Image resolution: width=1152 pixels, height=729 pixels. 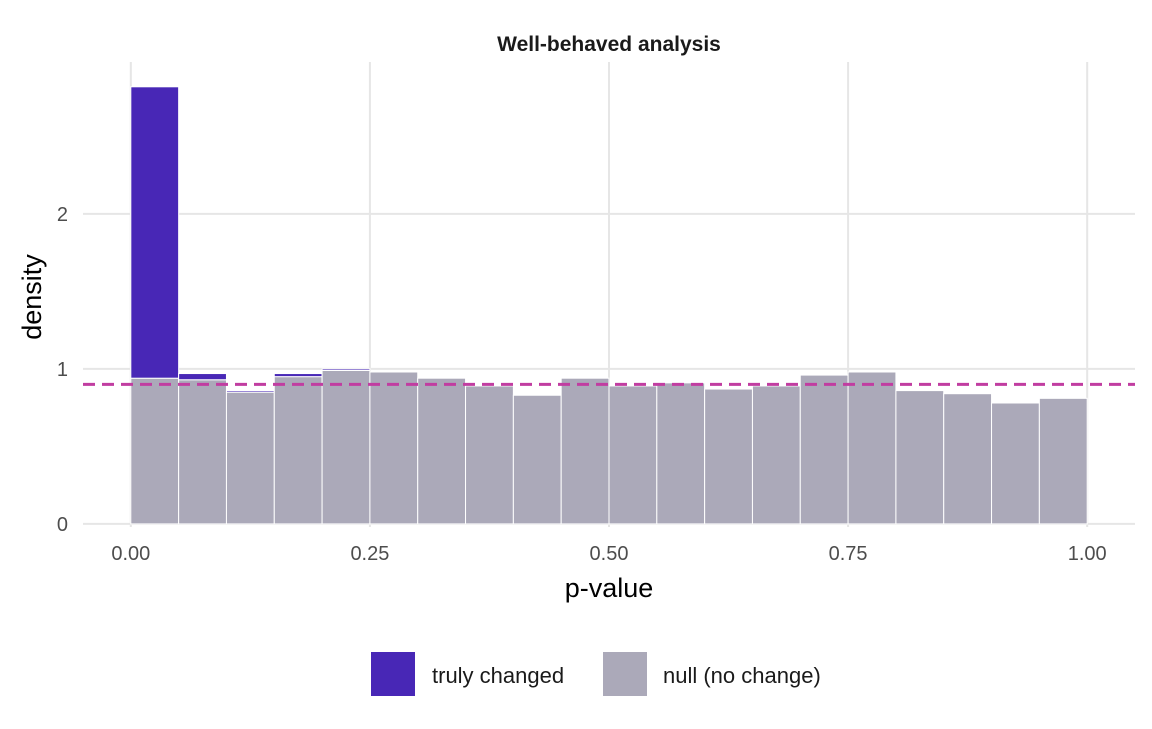 What do you see at coordinates (498, 675) in the screenshot?
I see `legend-label: truly changed` at bounding box center [498, 675].